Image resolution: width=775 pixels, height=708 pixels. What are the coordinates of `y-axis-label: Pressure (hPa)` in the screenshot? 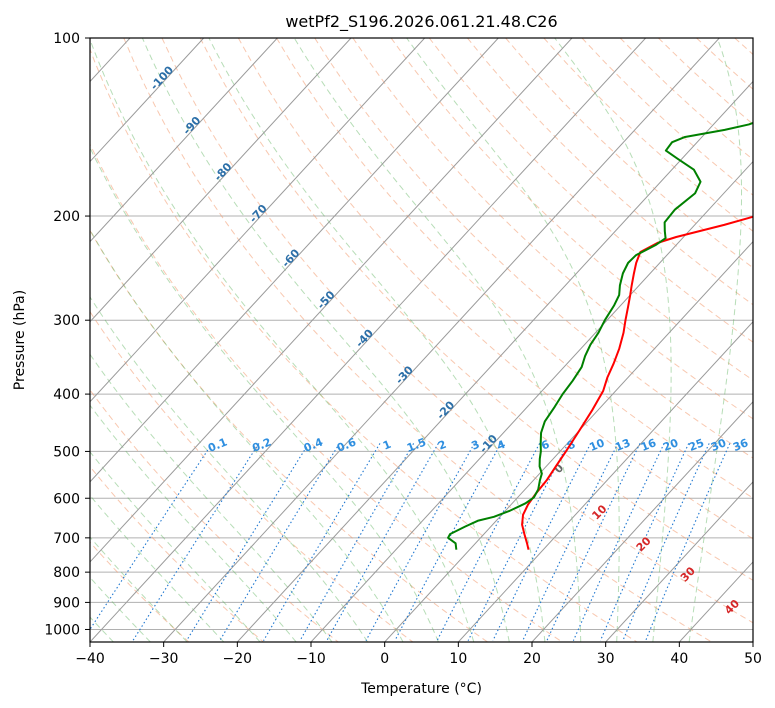 It's located at (20, 340).